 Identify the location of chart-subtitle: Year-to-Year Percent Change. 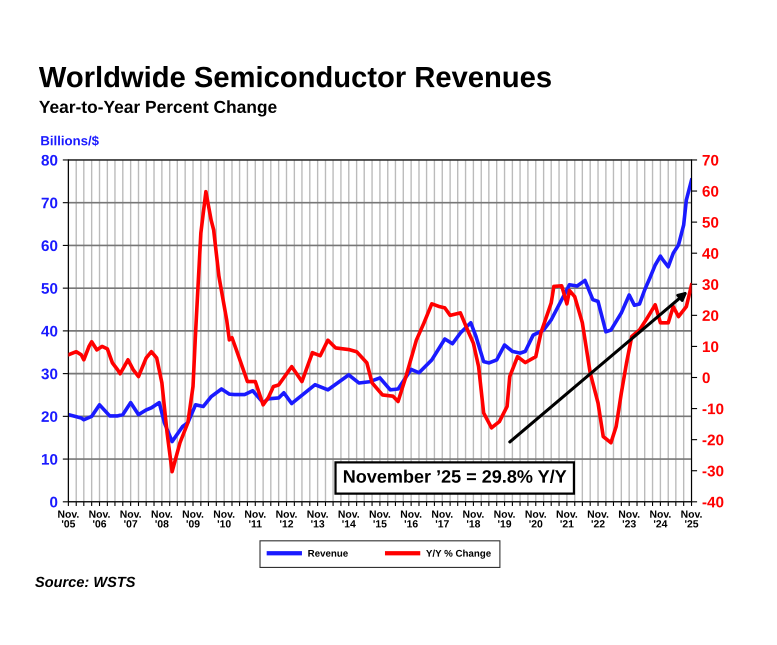
(158, 108).